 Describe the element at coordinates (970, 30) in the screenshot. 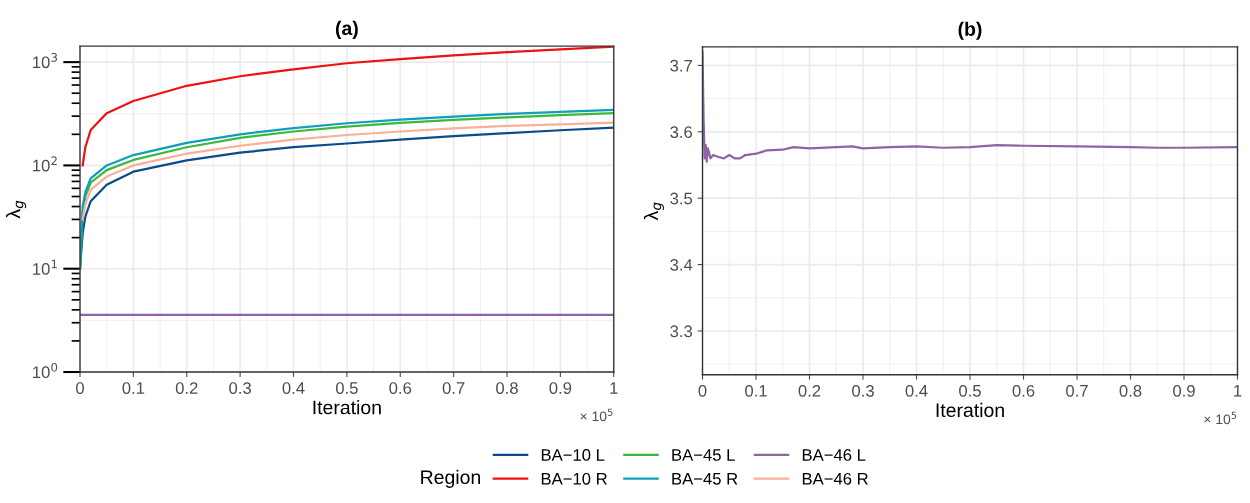

I see `chart-title: (b)` at that location.